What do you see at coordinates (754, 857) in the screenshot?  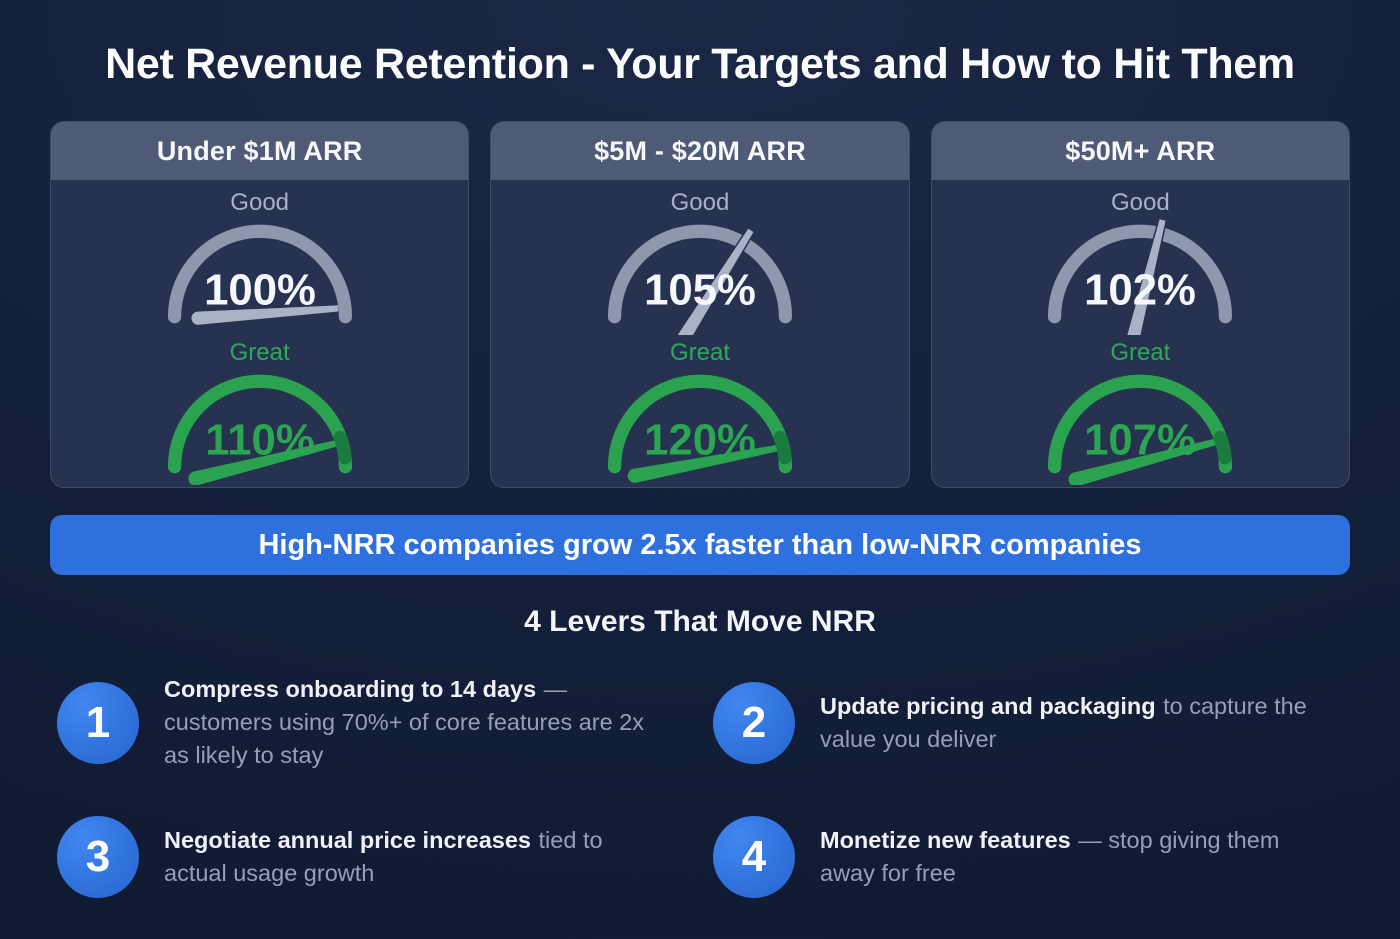 I see `lever-number-badge: 4` at bounding box center [754, 857].